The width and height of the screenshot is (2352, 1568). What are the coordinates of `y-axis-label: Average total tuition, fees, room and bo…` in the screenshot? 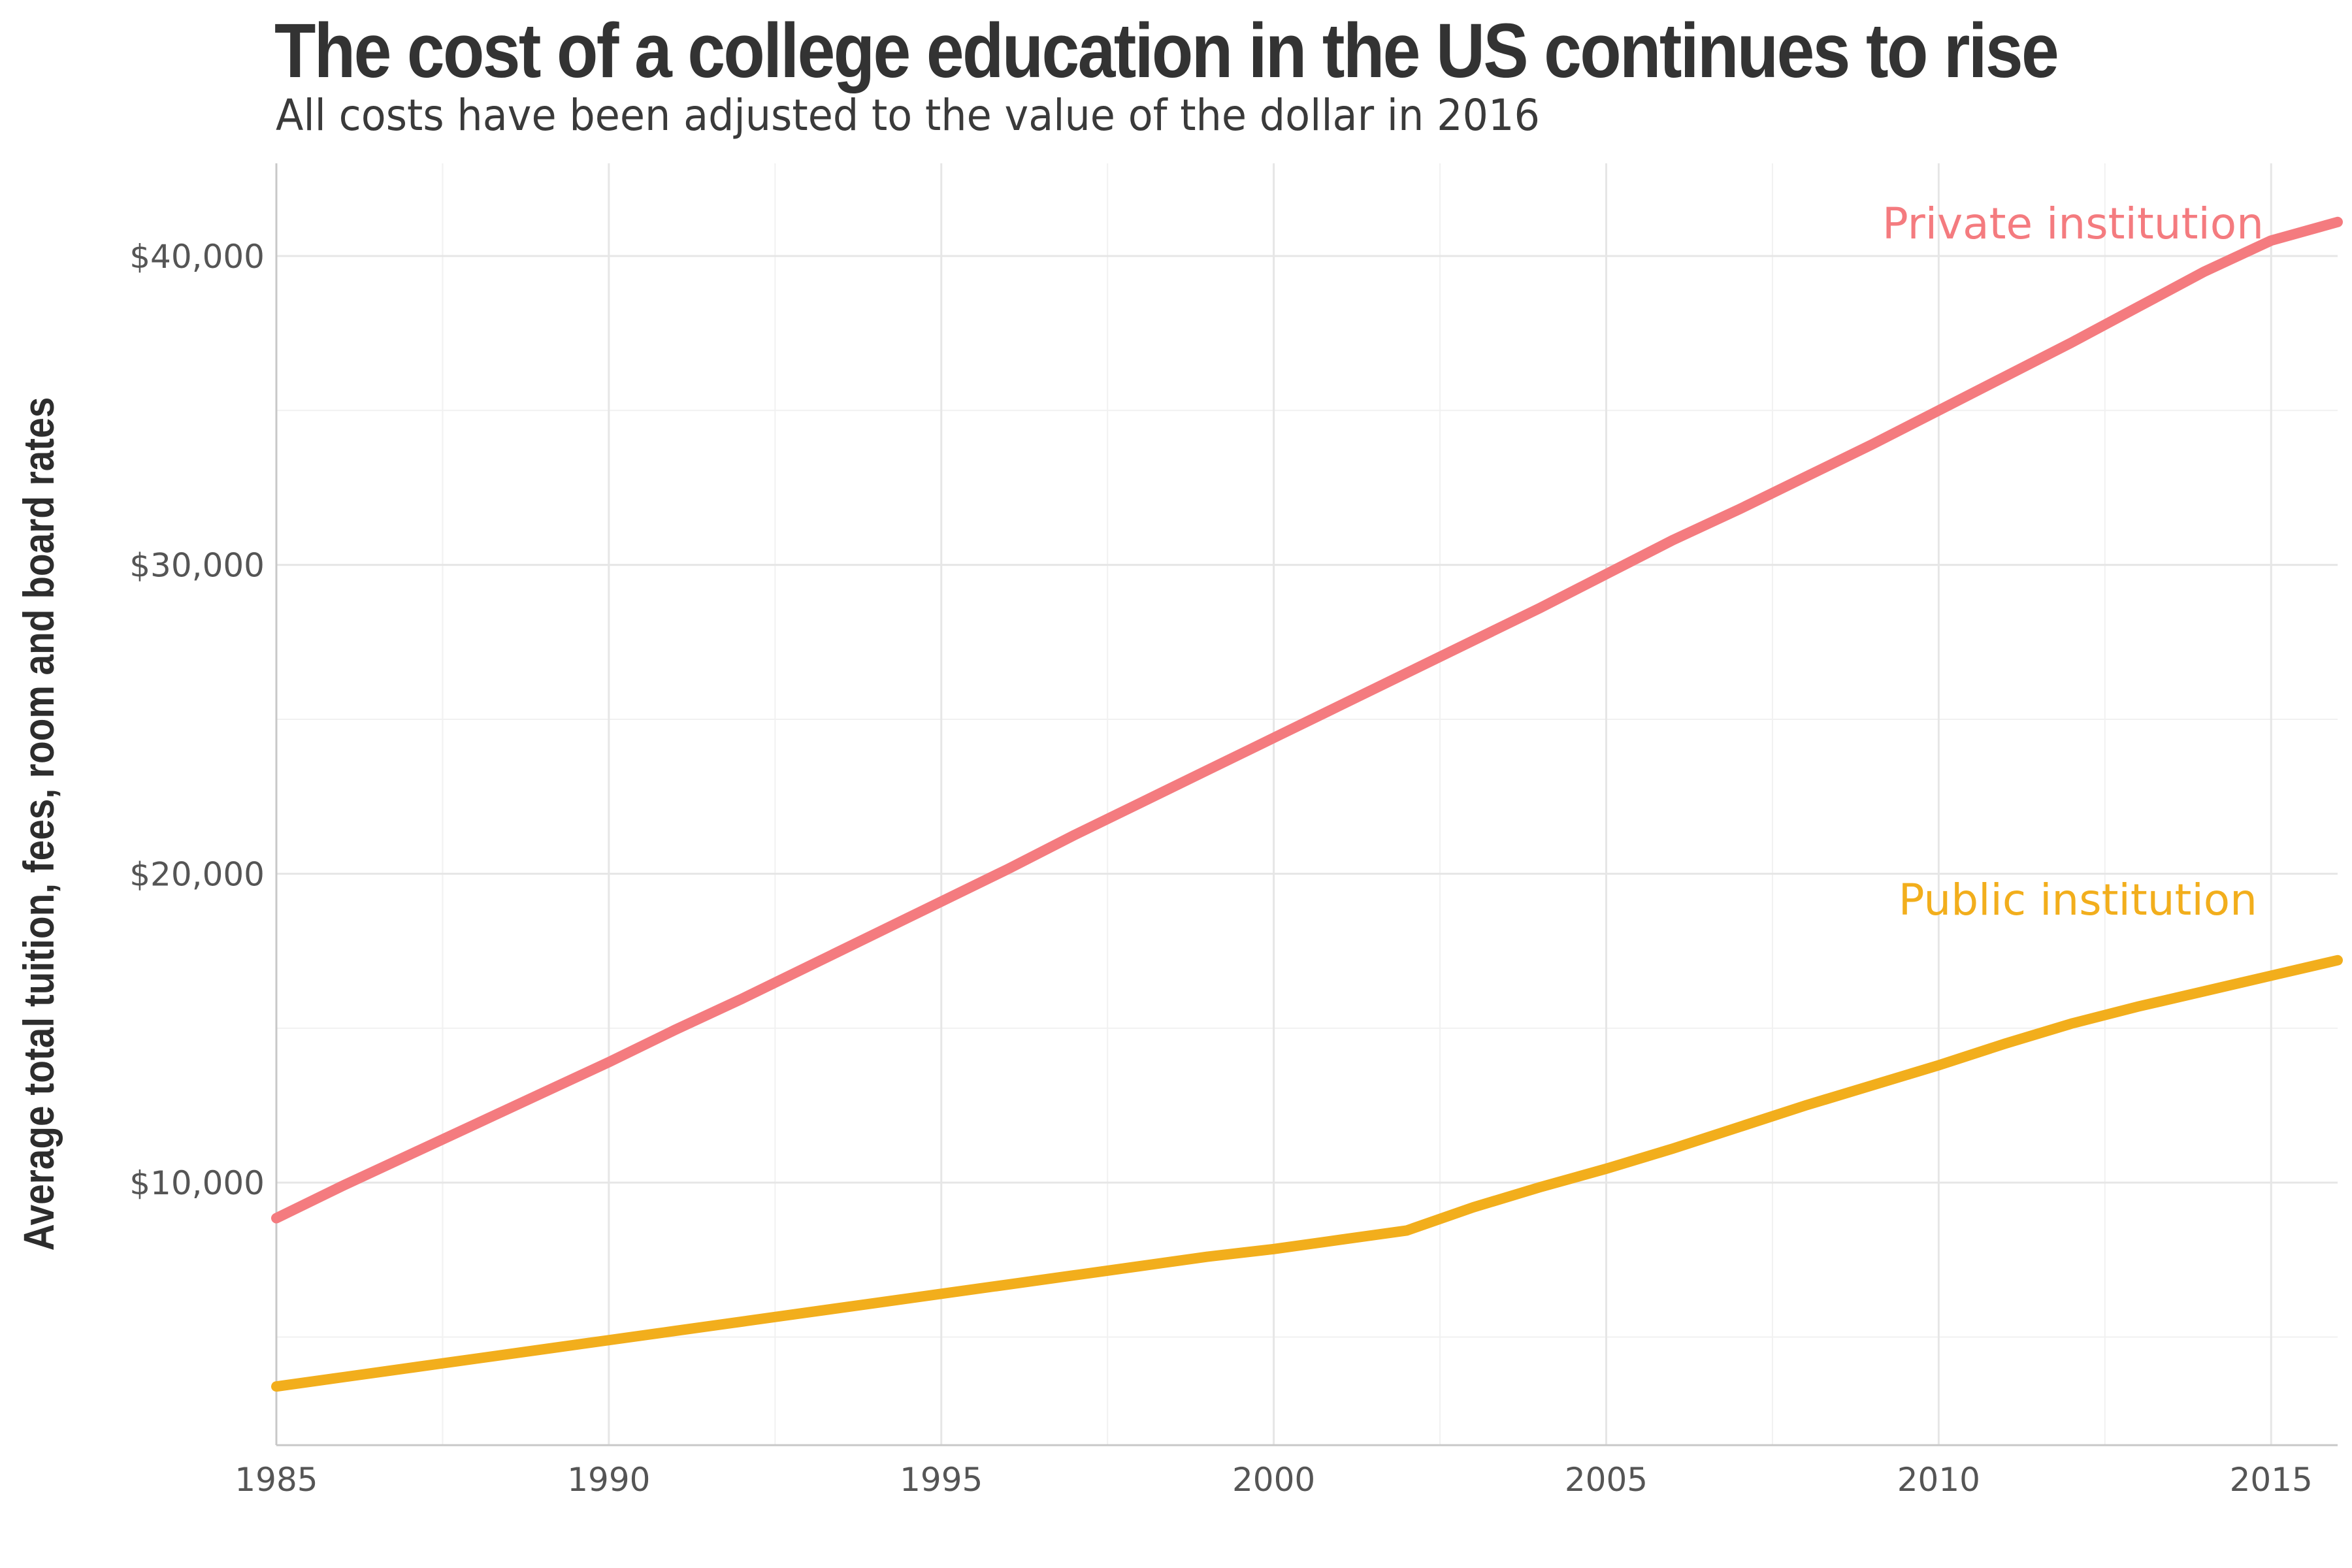 It's located at (39, 824).